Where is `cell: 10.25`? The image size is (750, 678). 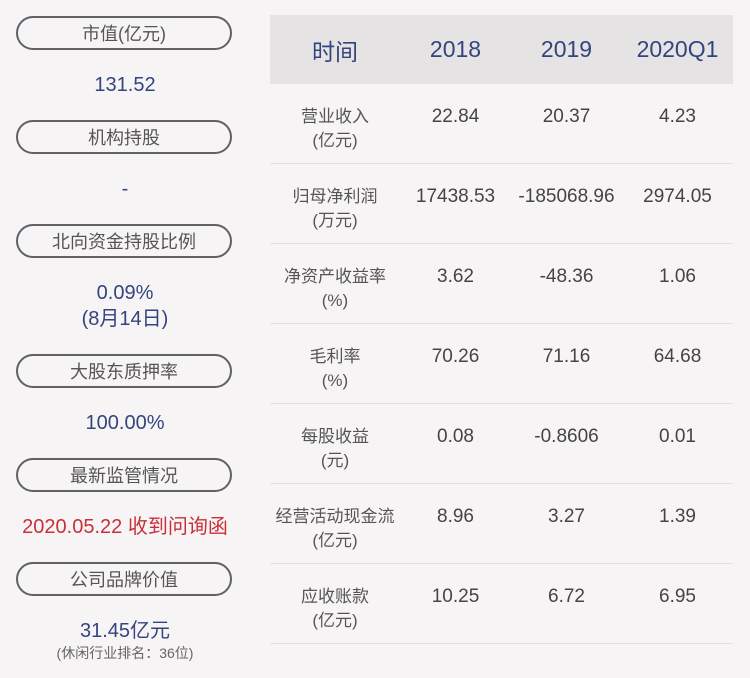
cell: 10.25 is located at coordinates (455, 596).